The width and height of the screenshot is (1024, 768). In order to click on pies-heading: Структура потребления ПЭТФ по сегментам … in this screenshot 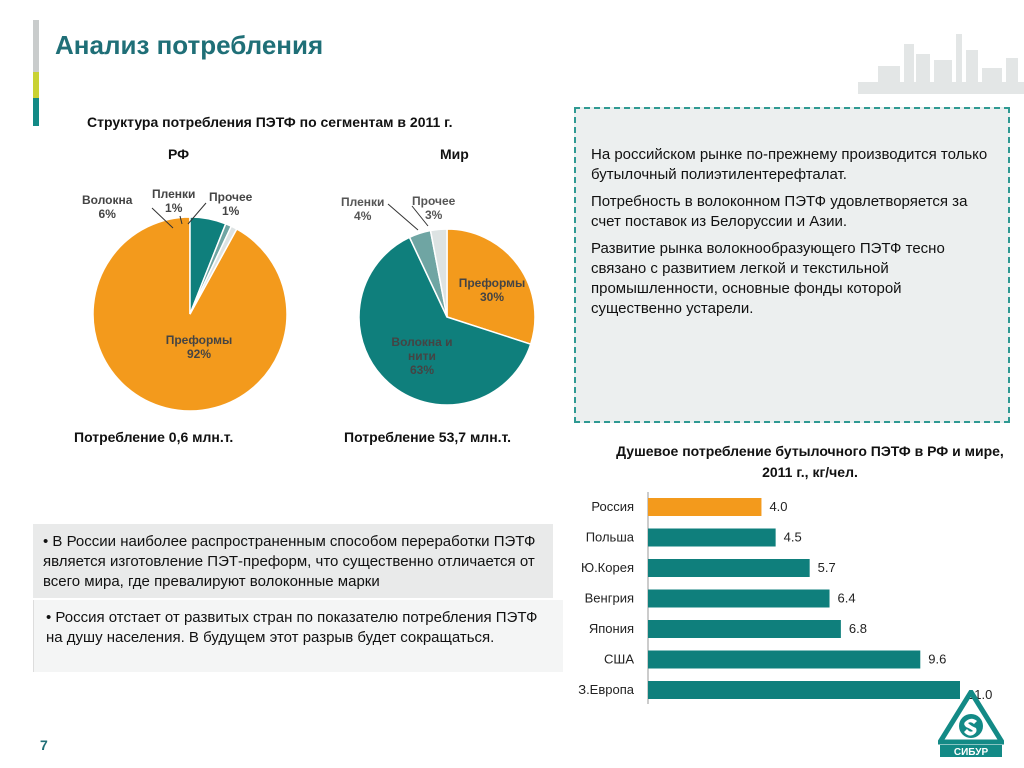, I will do `click(270, 122)`.